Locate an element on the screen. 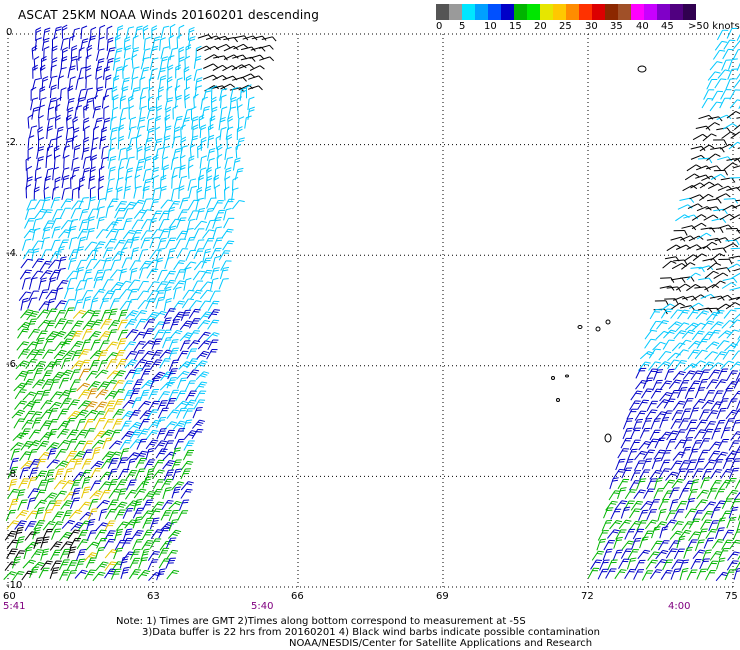  lat-tick-0: 0 is located at coordinates (9, 32).